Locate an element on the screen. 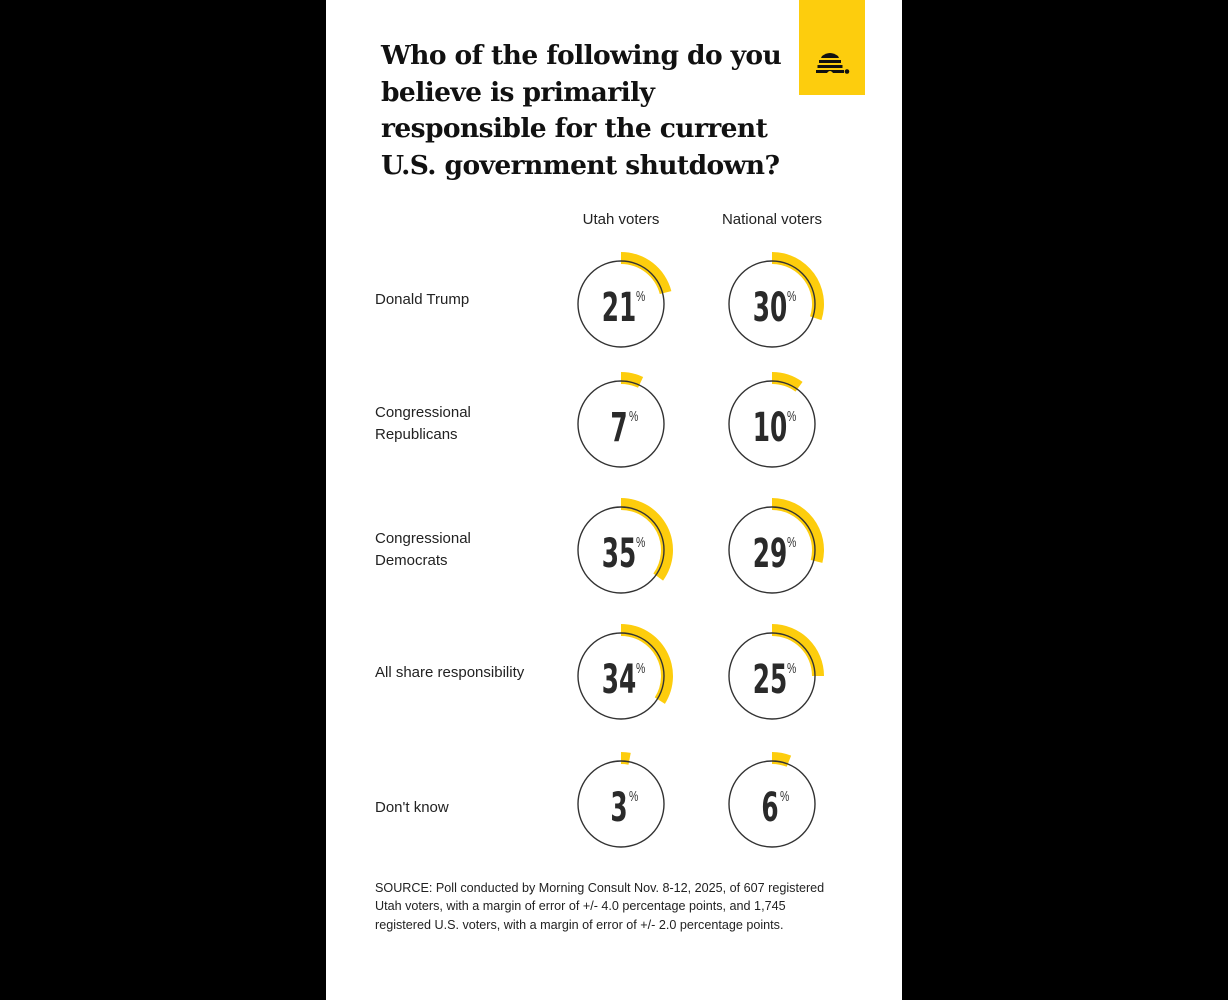  percent-value: 21 is located at coordinates (619, 307).